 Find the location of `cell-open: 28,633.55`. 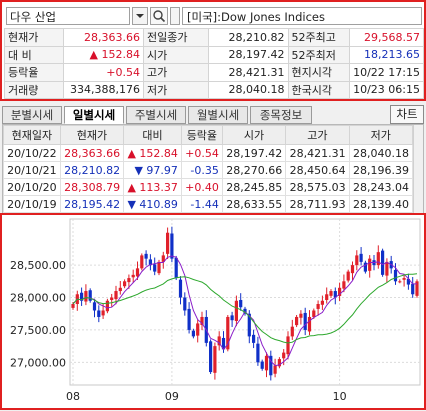

cell-open: 28,633.55 is located at coordinates (254, 204).